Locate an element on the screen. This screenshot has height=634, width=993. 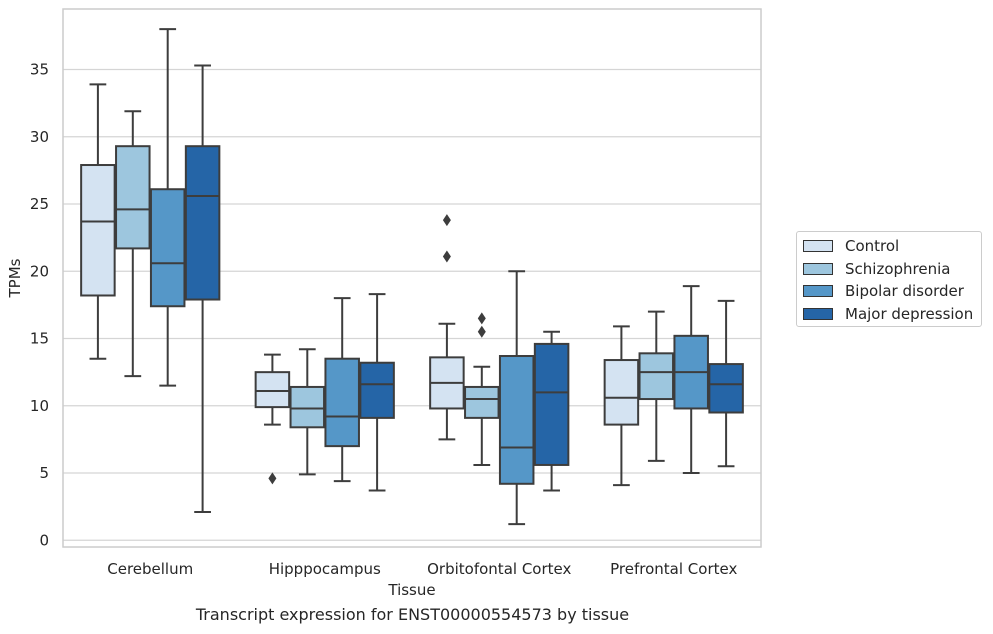
legend-item: Bipolar disorder is located at coordinates (883, 291).